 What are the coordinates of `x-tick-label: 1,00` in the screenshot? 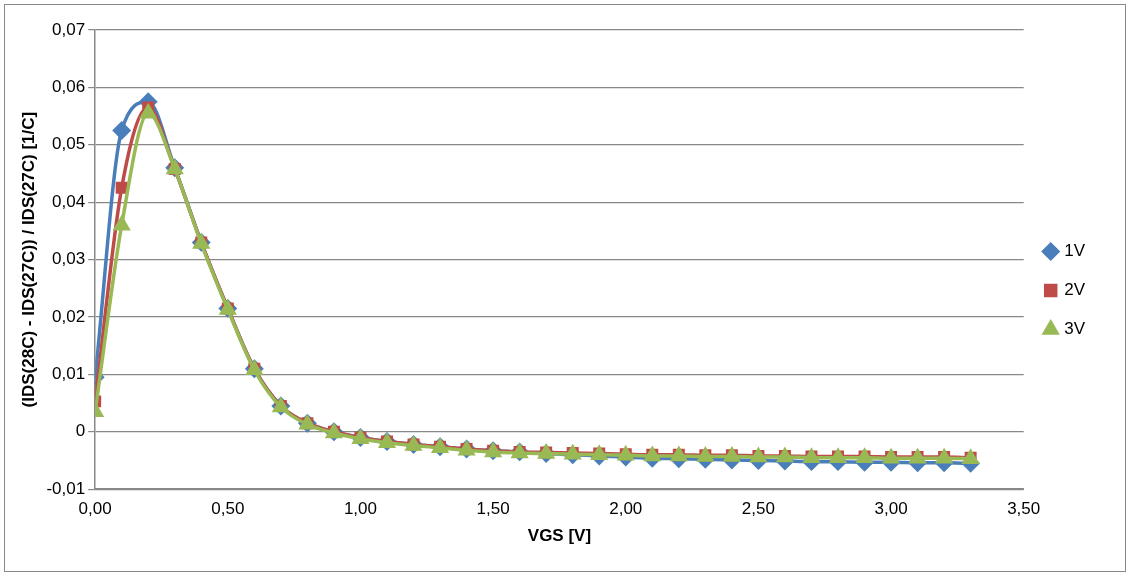 It's located at (360, 509).